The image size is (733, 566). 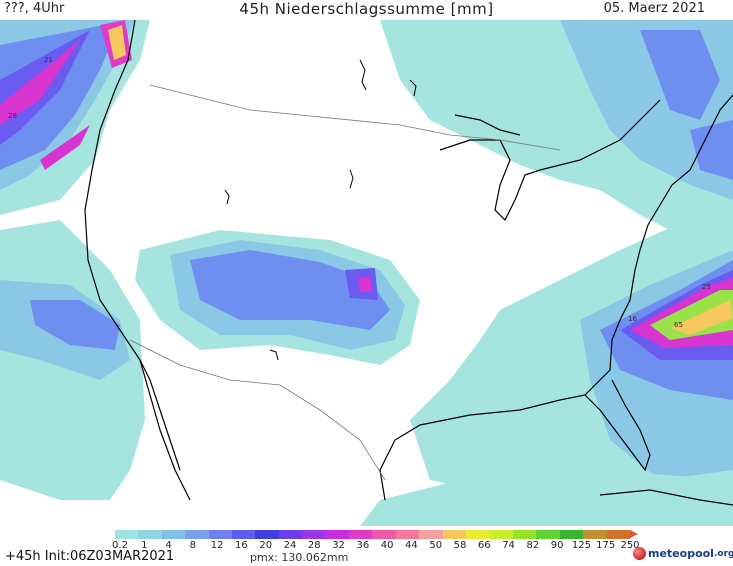 What do you see at coordinates (75, 117) in the screenshot?
I see `precip-region-northwest` at bounding box center [75, 117].